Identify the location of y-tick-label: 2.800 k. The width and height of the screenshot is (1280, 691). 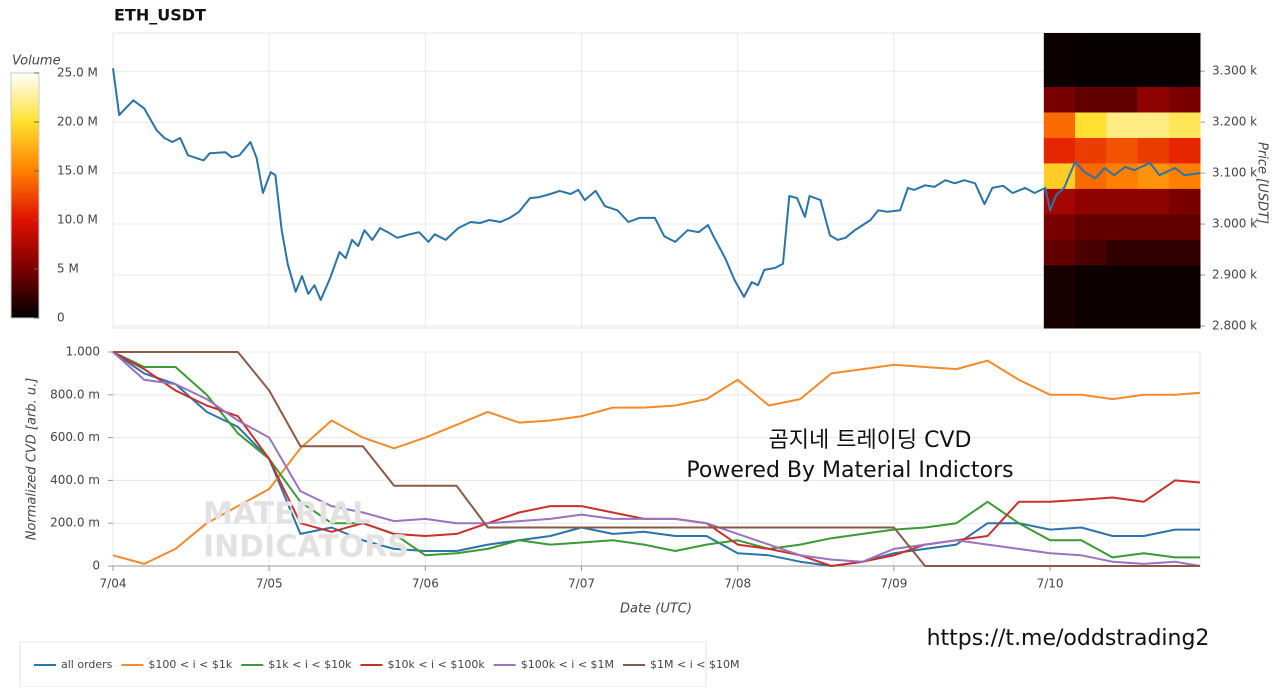
(1234, 325).